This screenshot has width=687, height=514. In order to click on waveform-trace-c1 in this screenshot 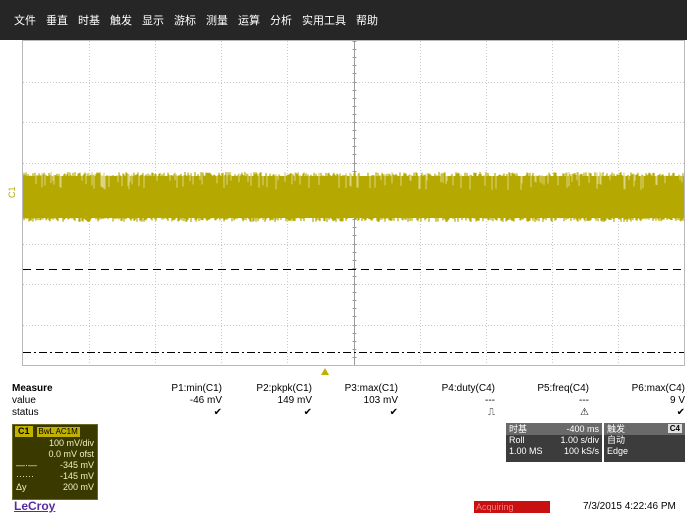, I will do `click(353, 197)`.